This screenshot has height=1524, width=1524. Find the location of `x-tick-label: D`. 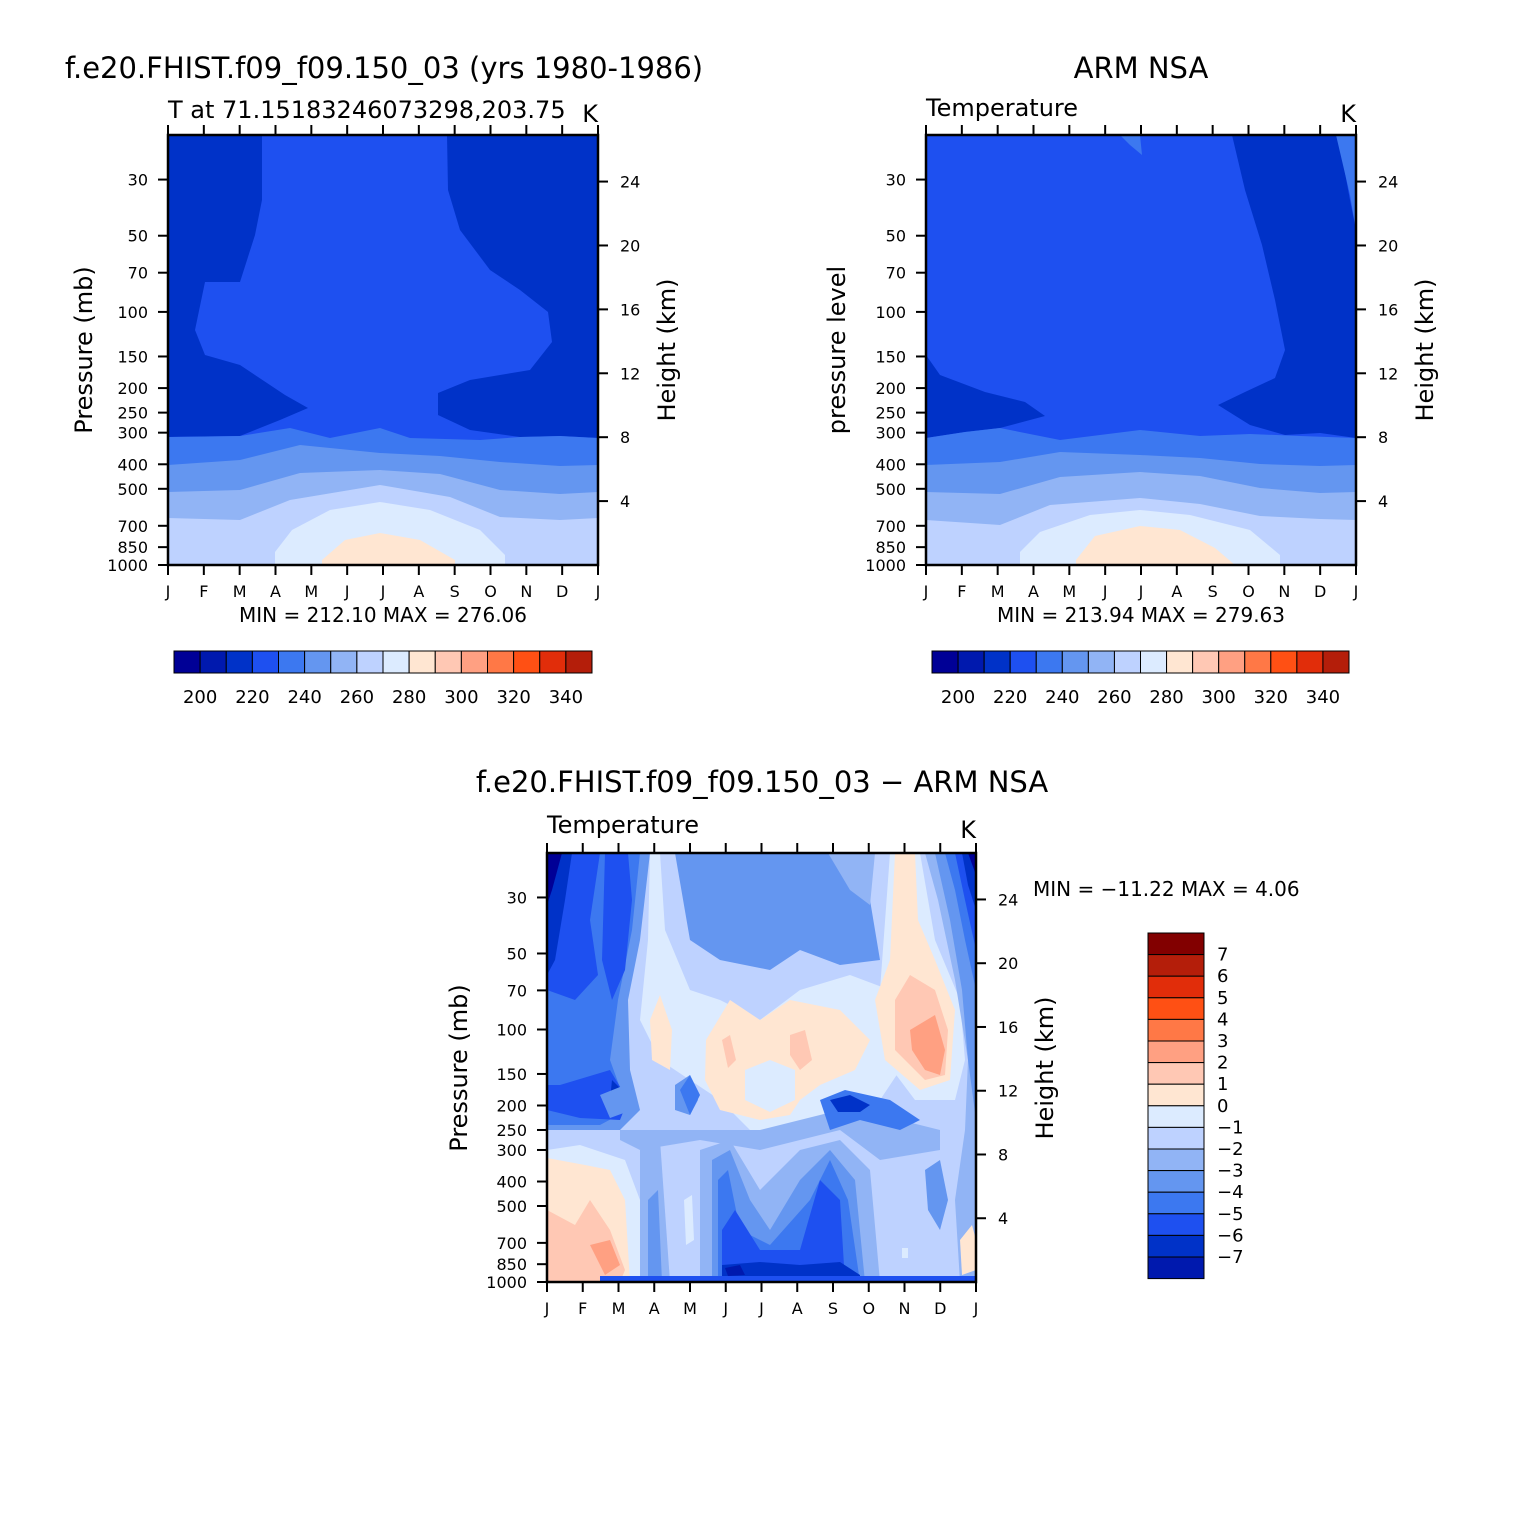

x-tick-label: D is located at coordinates (1320, 591).